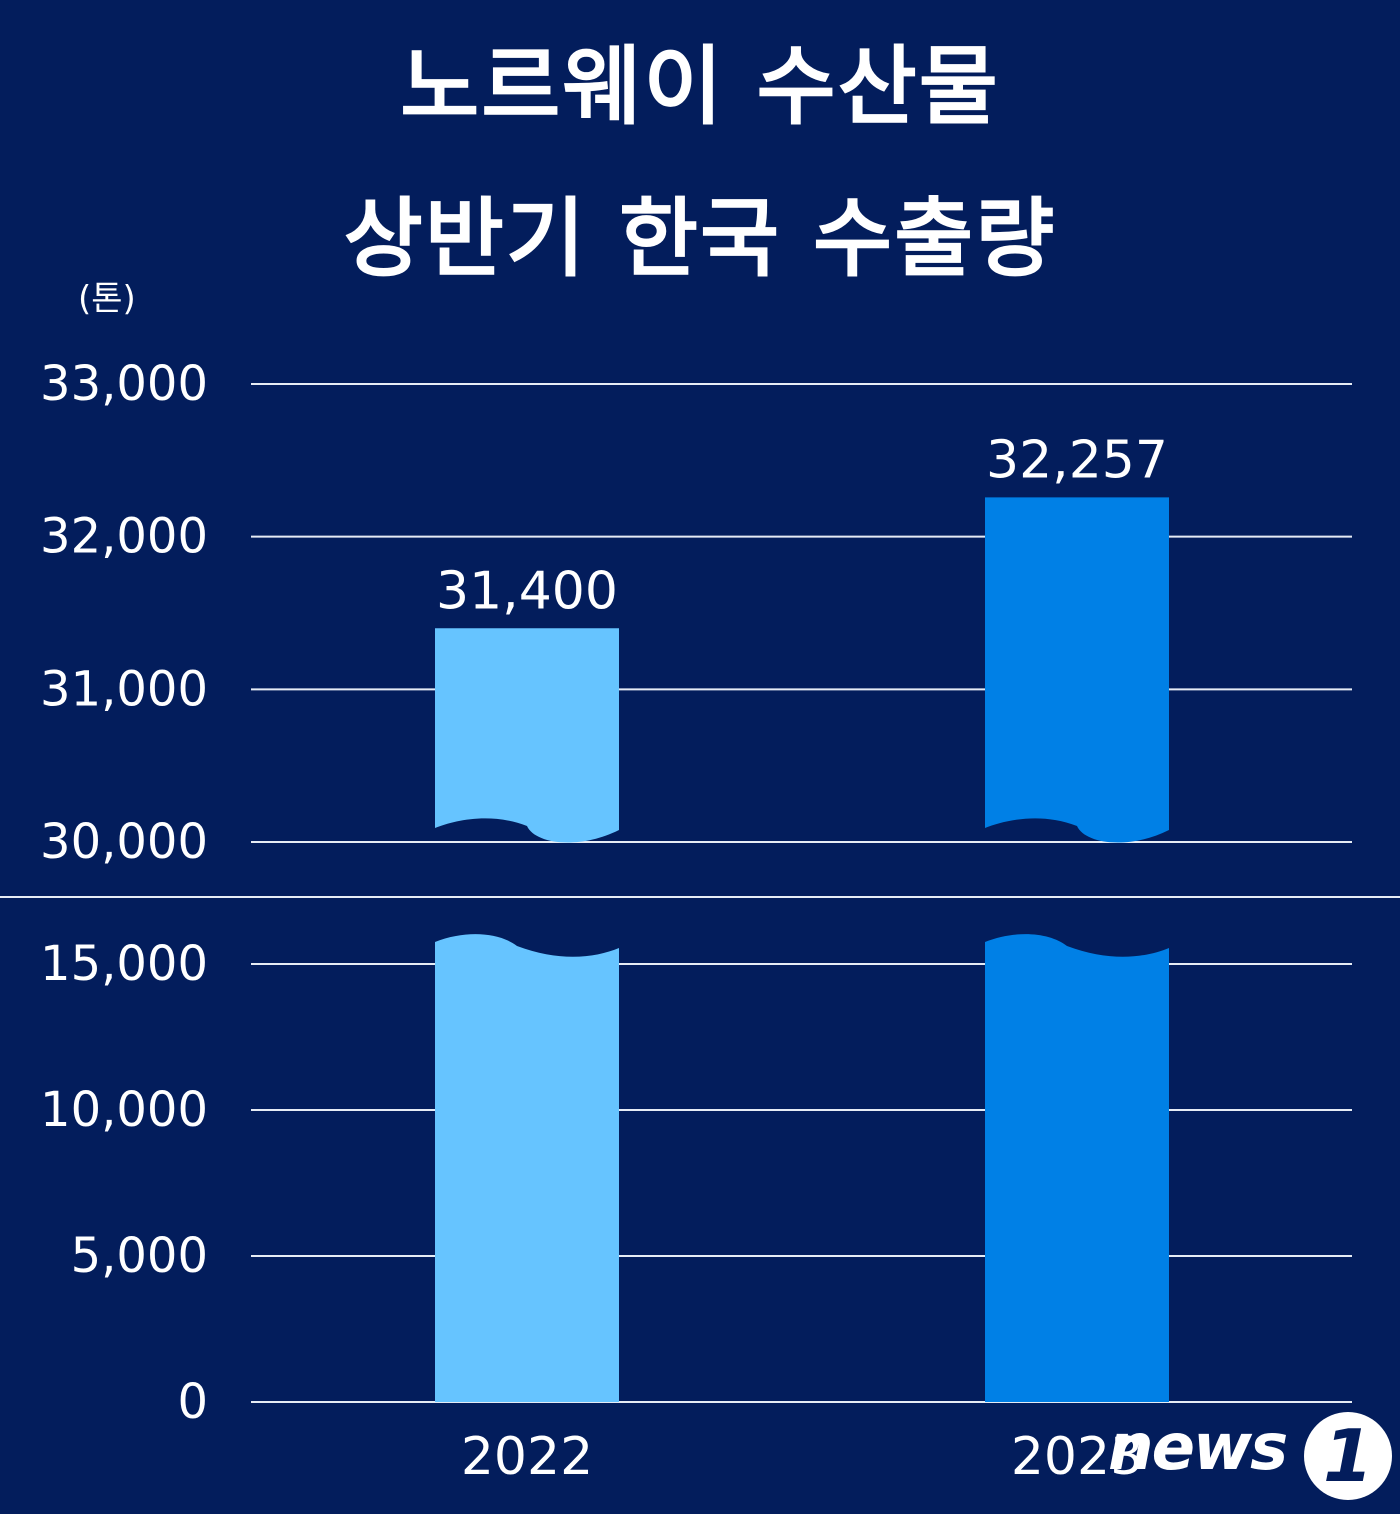 The width and height of the screenshot is (1400, 1514). What do you see at coordinates (1198, 1448) in the screenshot?
I see `logo-text: news` at bounding box center [1198, 1448].